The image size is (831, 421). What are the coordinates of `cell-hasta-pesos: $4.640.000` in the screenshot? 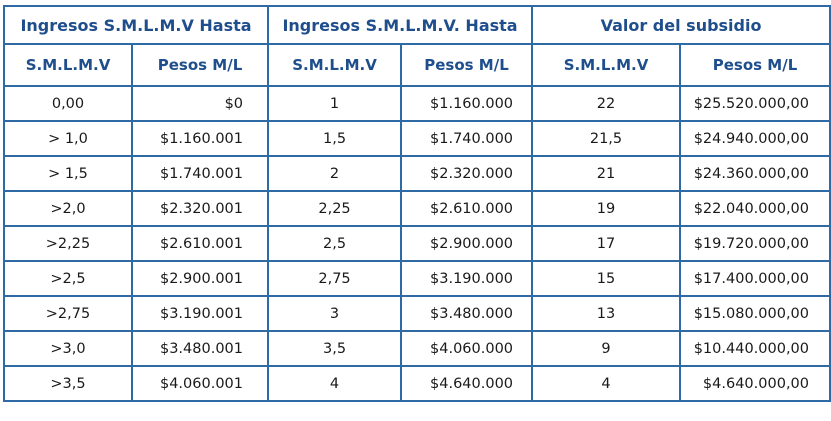 It's located at (467, 383).